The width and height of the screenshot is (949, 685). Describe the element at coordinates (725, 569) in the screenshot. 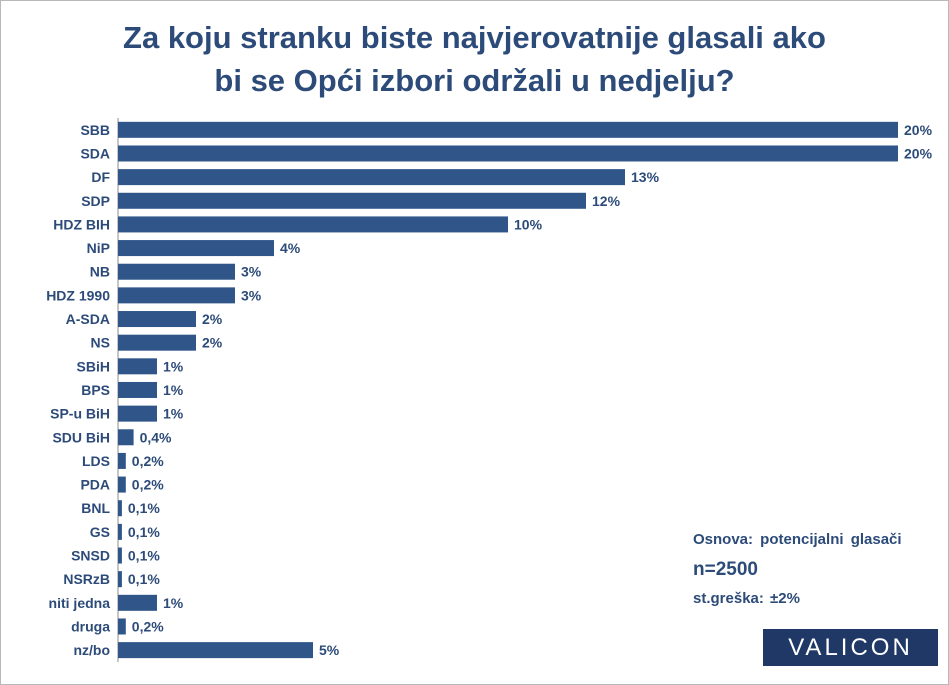

I see `sample-size-text: n=2500` at that location.